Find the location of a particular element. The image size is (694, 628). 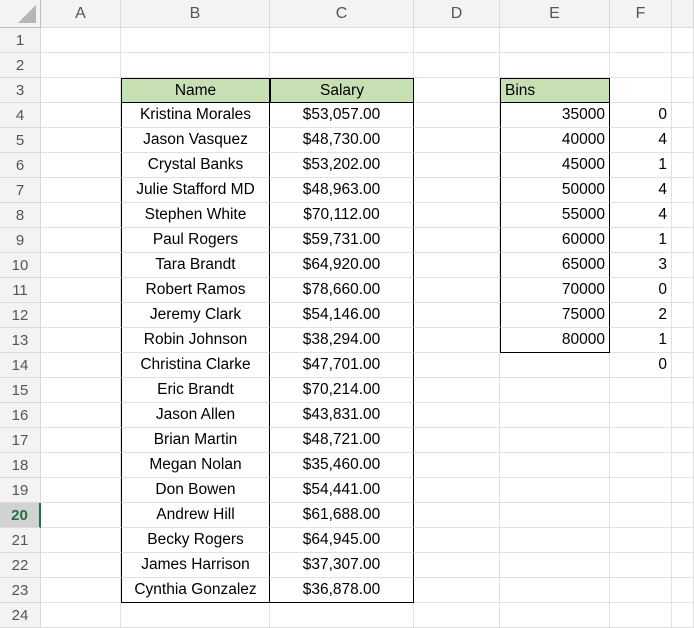

row-header-2: 2 is located at coordinates (20, 65).